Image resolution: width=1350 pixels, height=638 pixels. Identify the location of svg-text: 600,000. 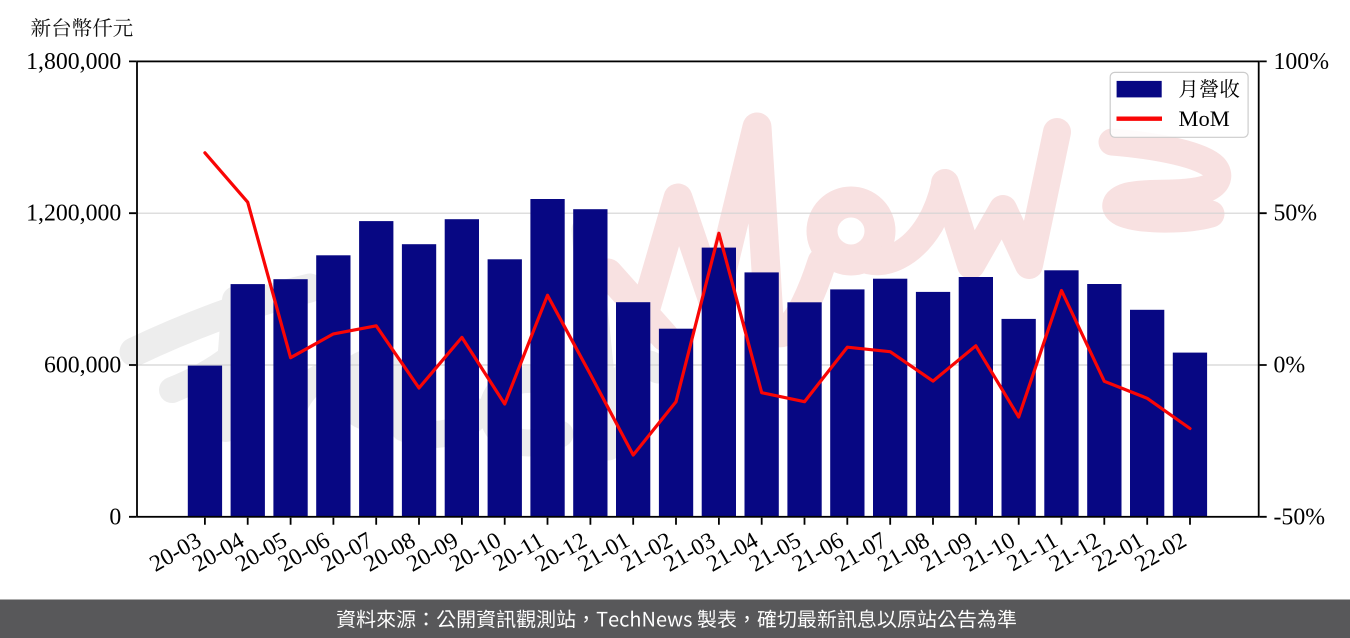
(82, 366).